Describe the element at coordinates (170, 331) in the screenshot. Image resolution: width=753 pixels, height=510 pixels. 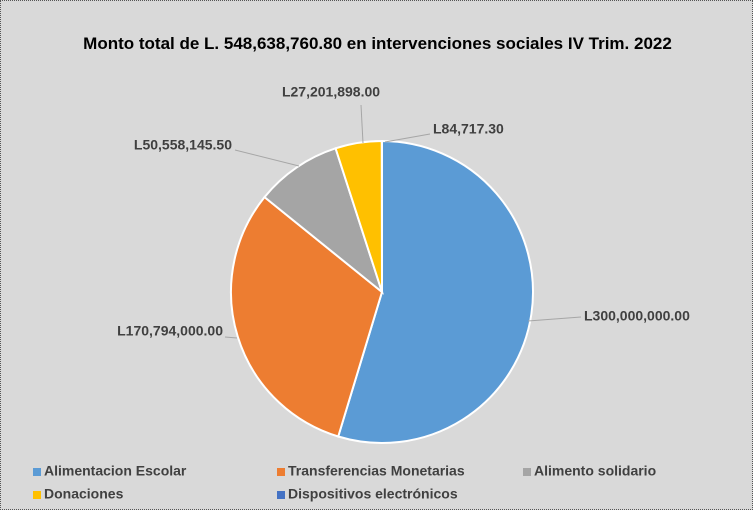
I see `data-label: L170,794,000.00` at that location.